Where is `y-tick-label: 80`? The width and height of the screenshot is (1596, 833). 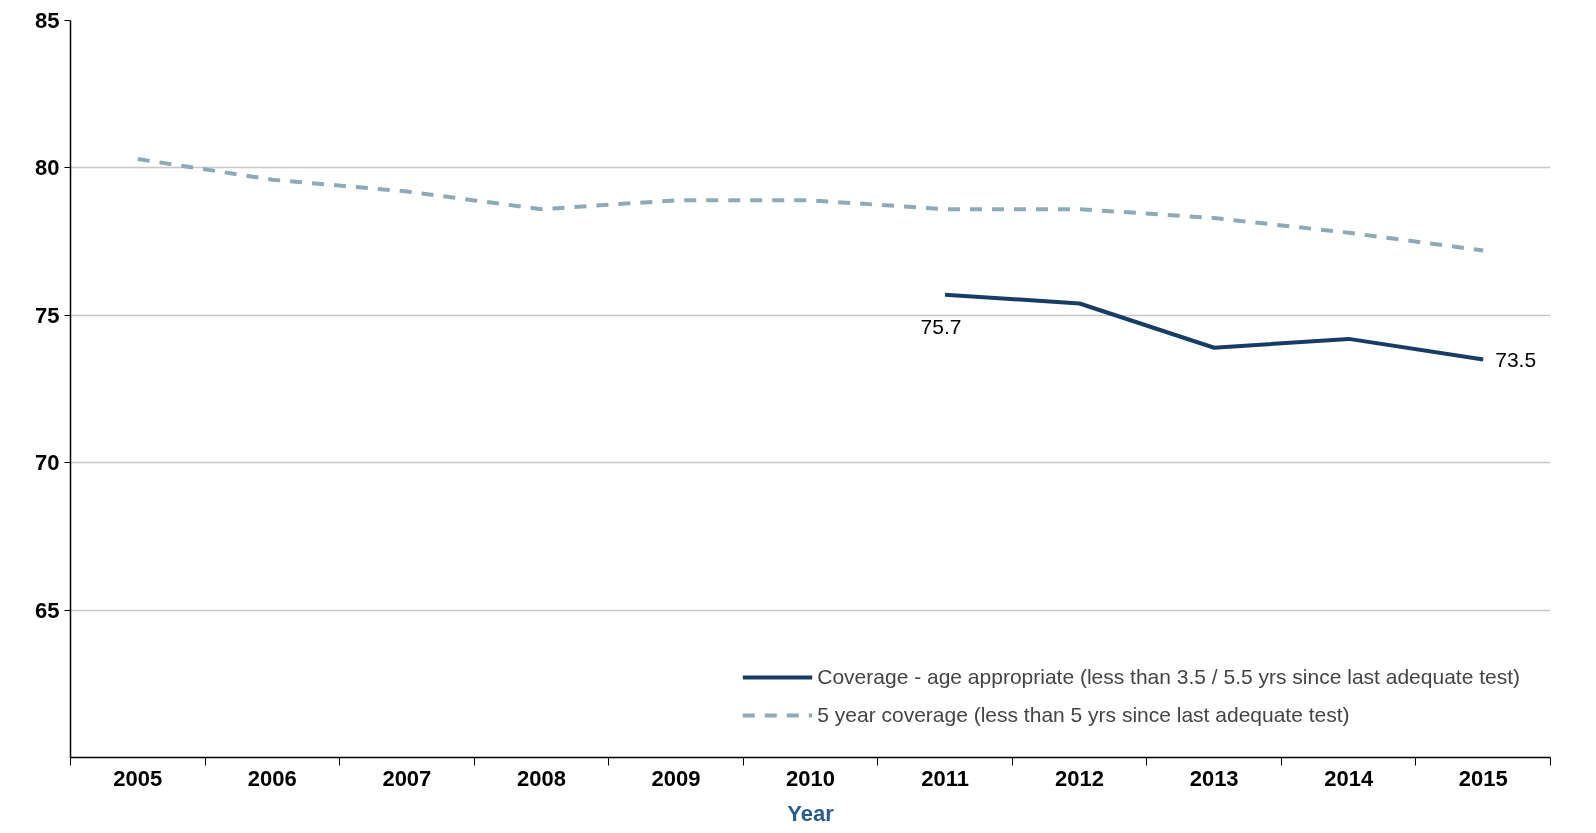
y-tick-label: 80 is located at coordinates (47, 168).